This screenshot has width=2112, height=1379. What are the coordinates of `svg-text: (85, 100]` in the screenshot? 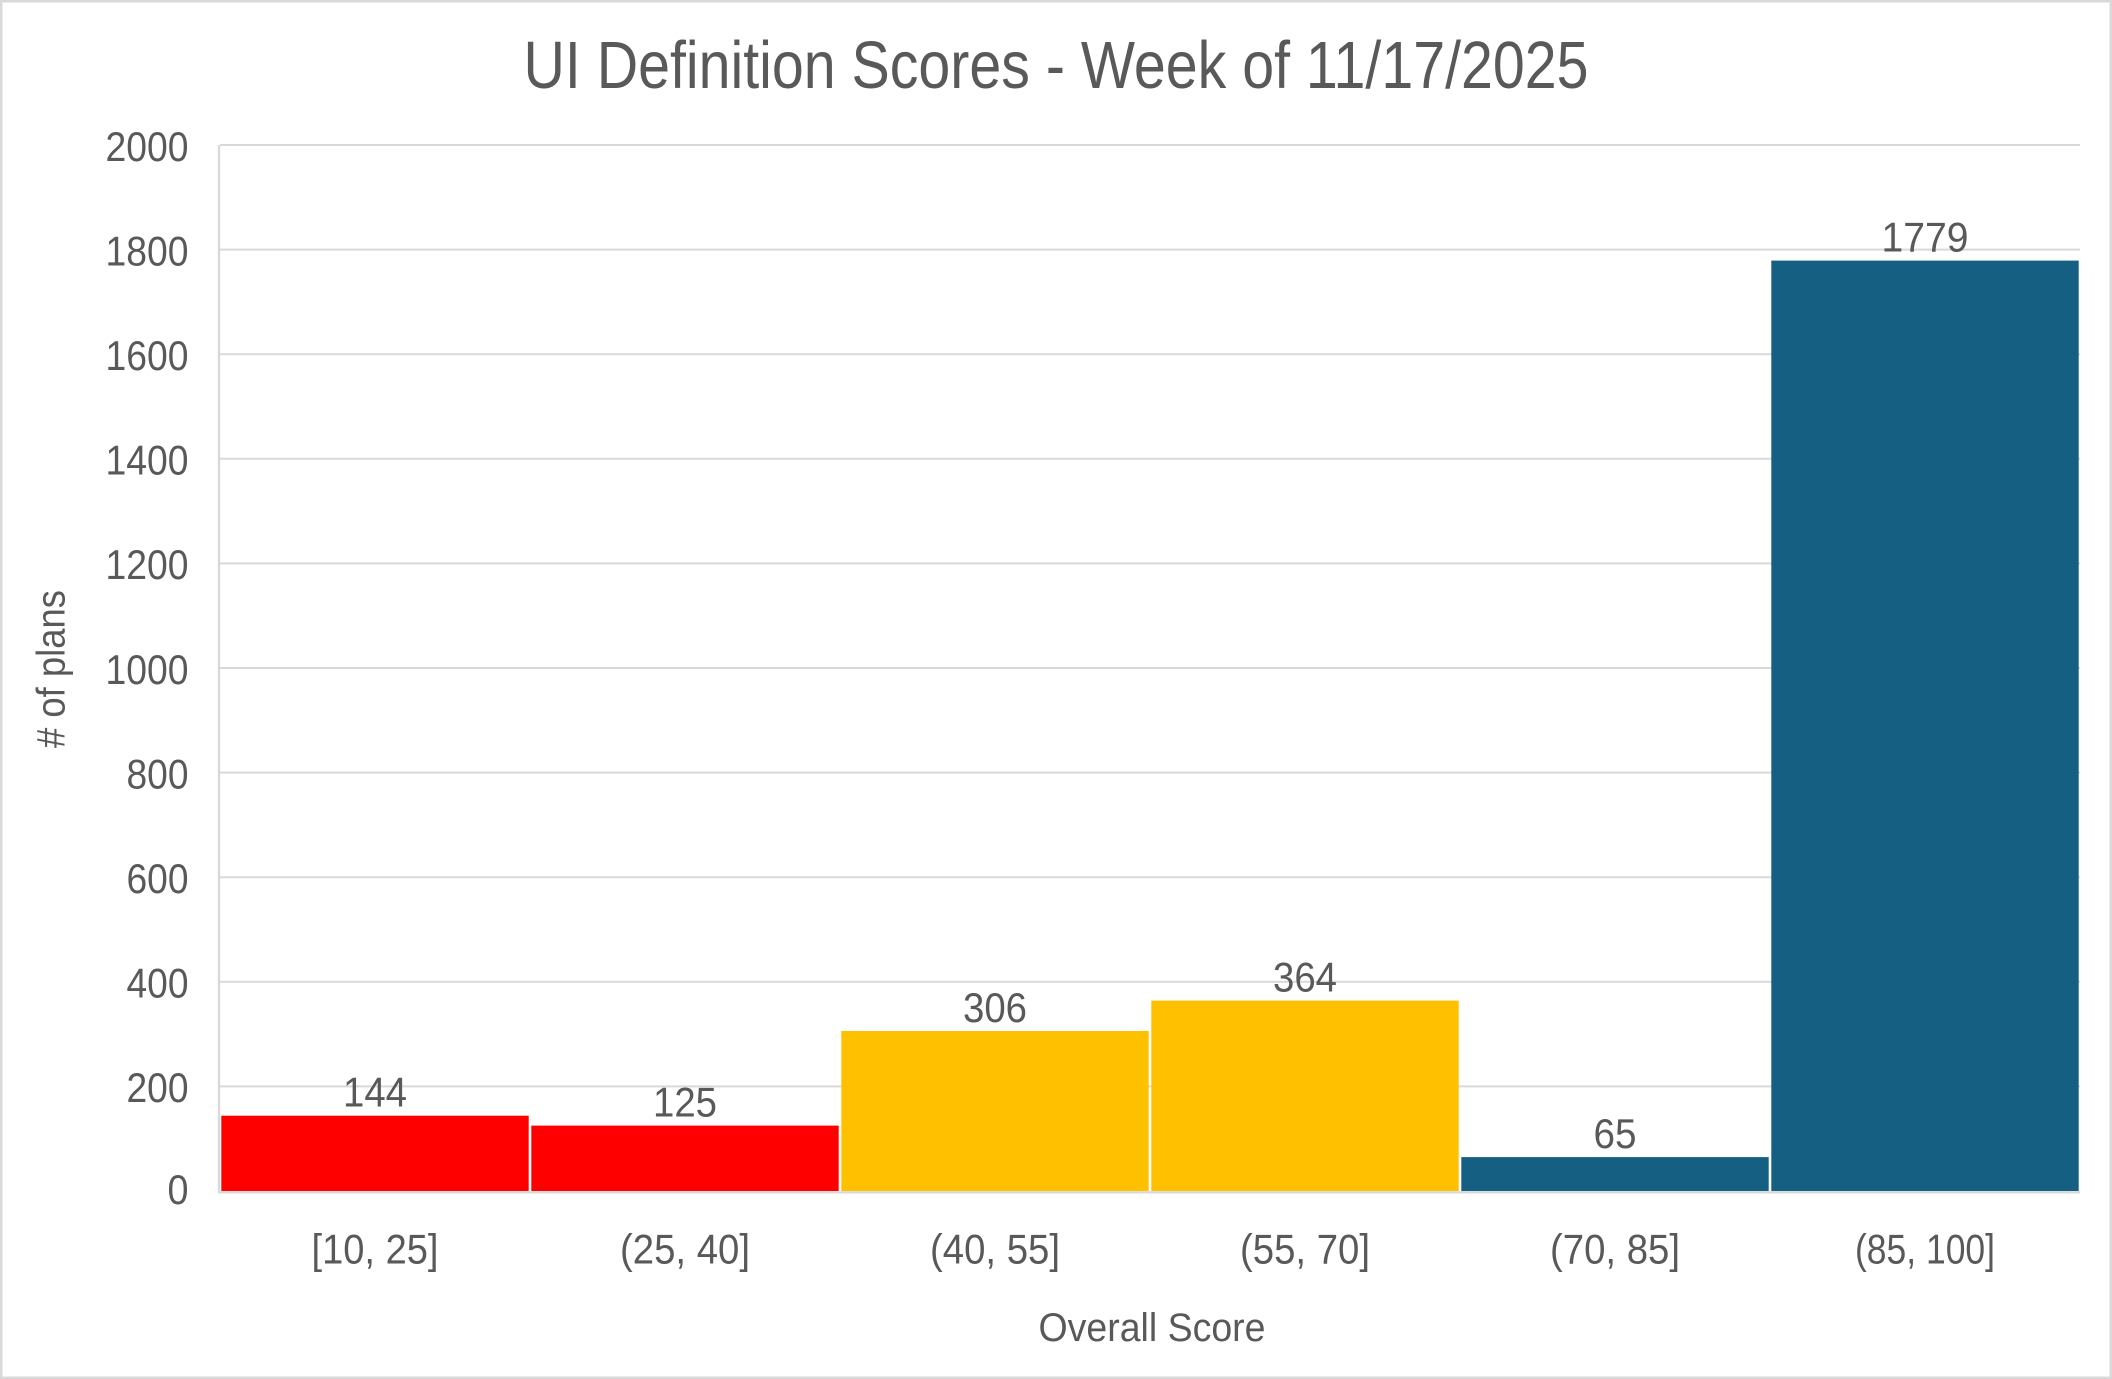 It's located at (1925, 1249).